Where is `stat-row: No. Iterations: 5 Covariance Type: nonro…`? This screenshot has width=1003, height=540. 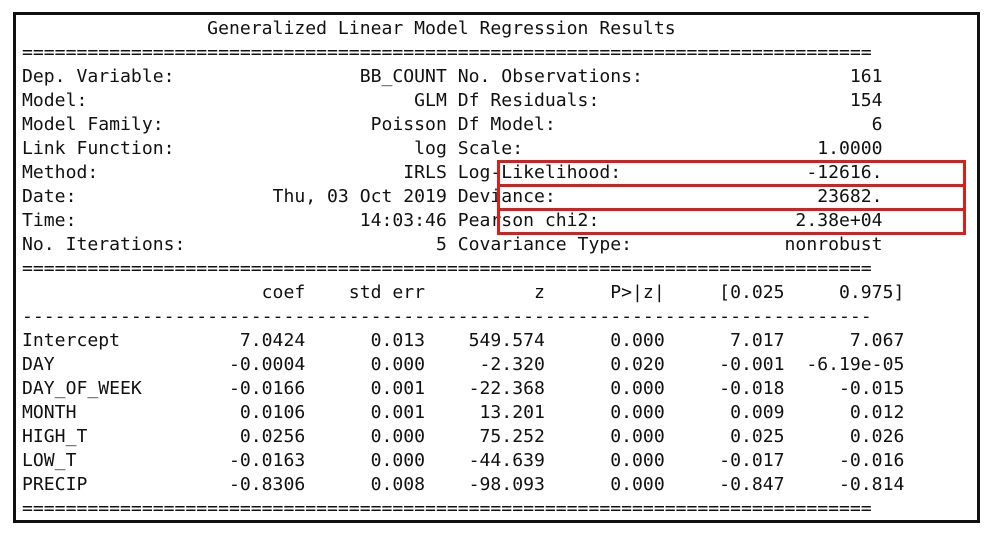
stat-row: No. Iterations: 5 Covariance Type: nonro… is located at coordinates (452, 244).